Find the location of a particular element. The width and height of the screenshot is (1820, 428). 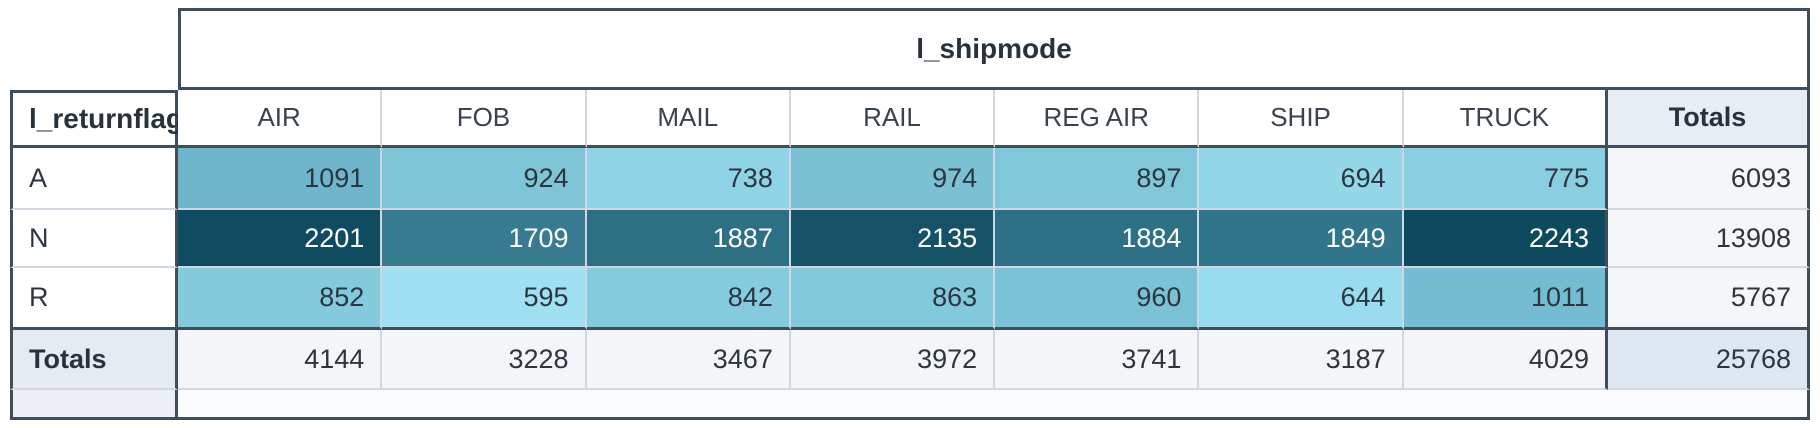

column-header-ship: SHIP is located at coordinates (1301, 119).